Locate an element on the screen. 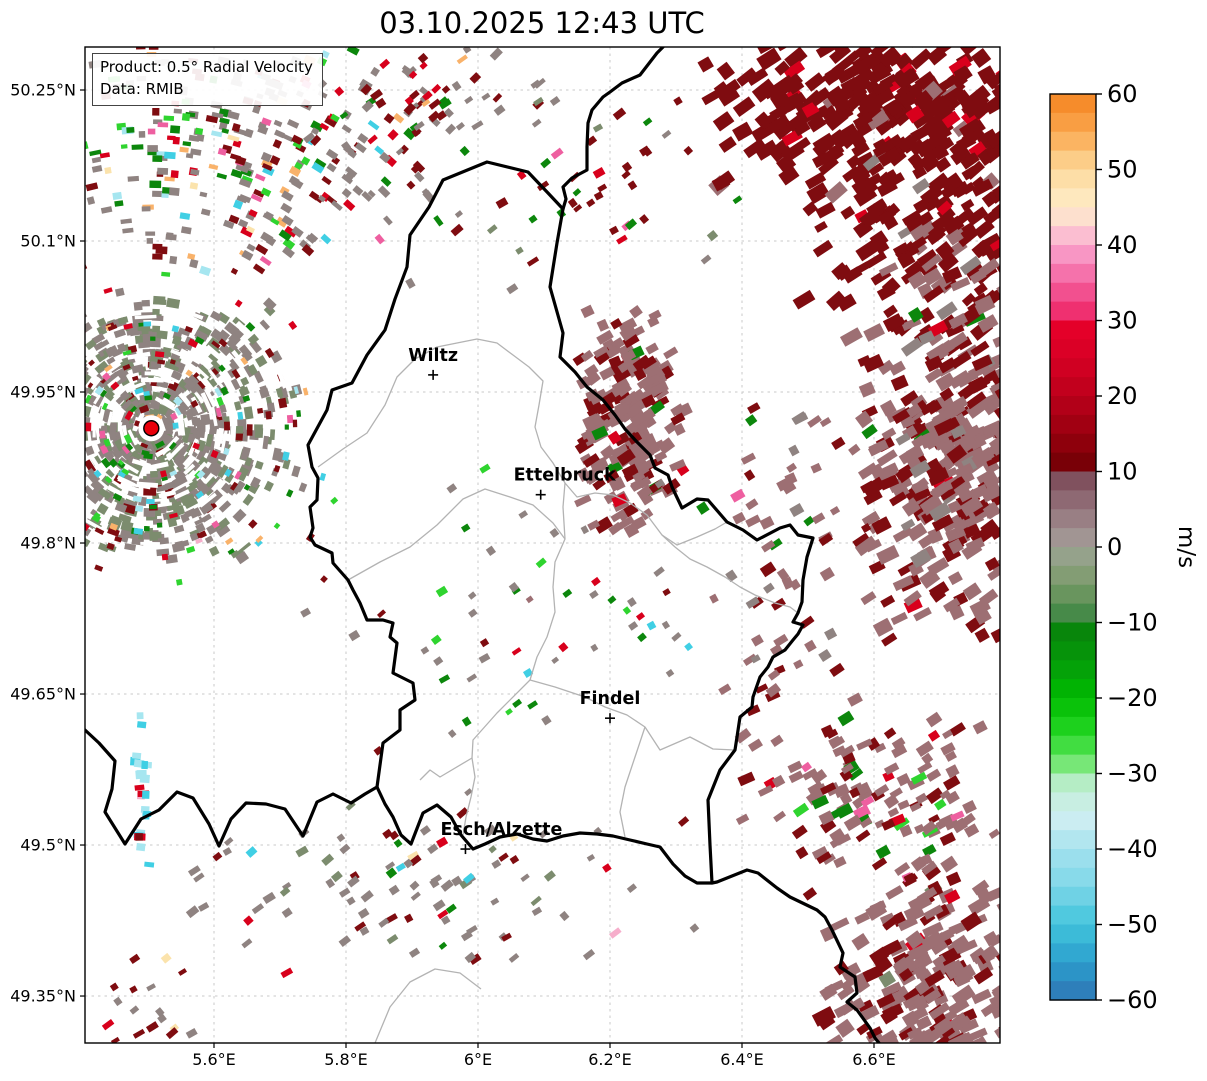 This screenshot has height=1081, width=1207. colorbar-tick-label: −60 is located at coordinates (1132, 1000).